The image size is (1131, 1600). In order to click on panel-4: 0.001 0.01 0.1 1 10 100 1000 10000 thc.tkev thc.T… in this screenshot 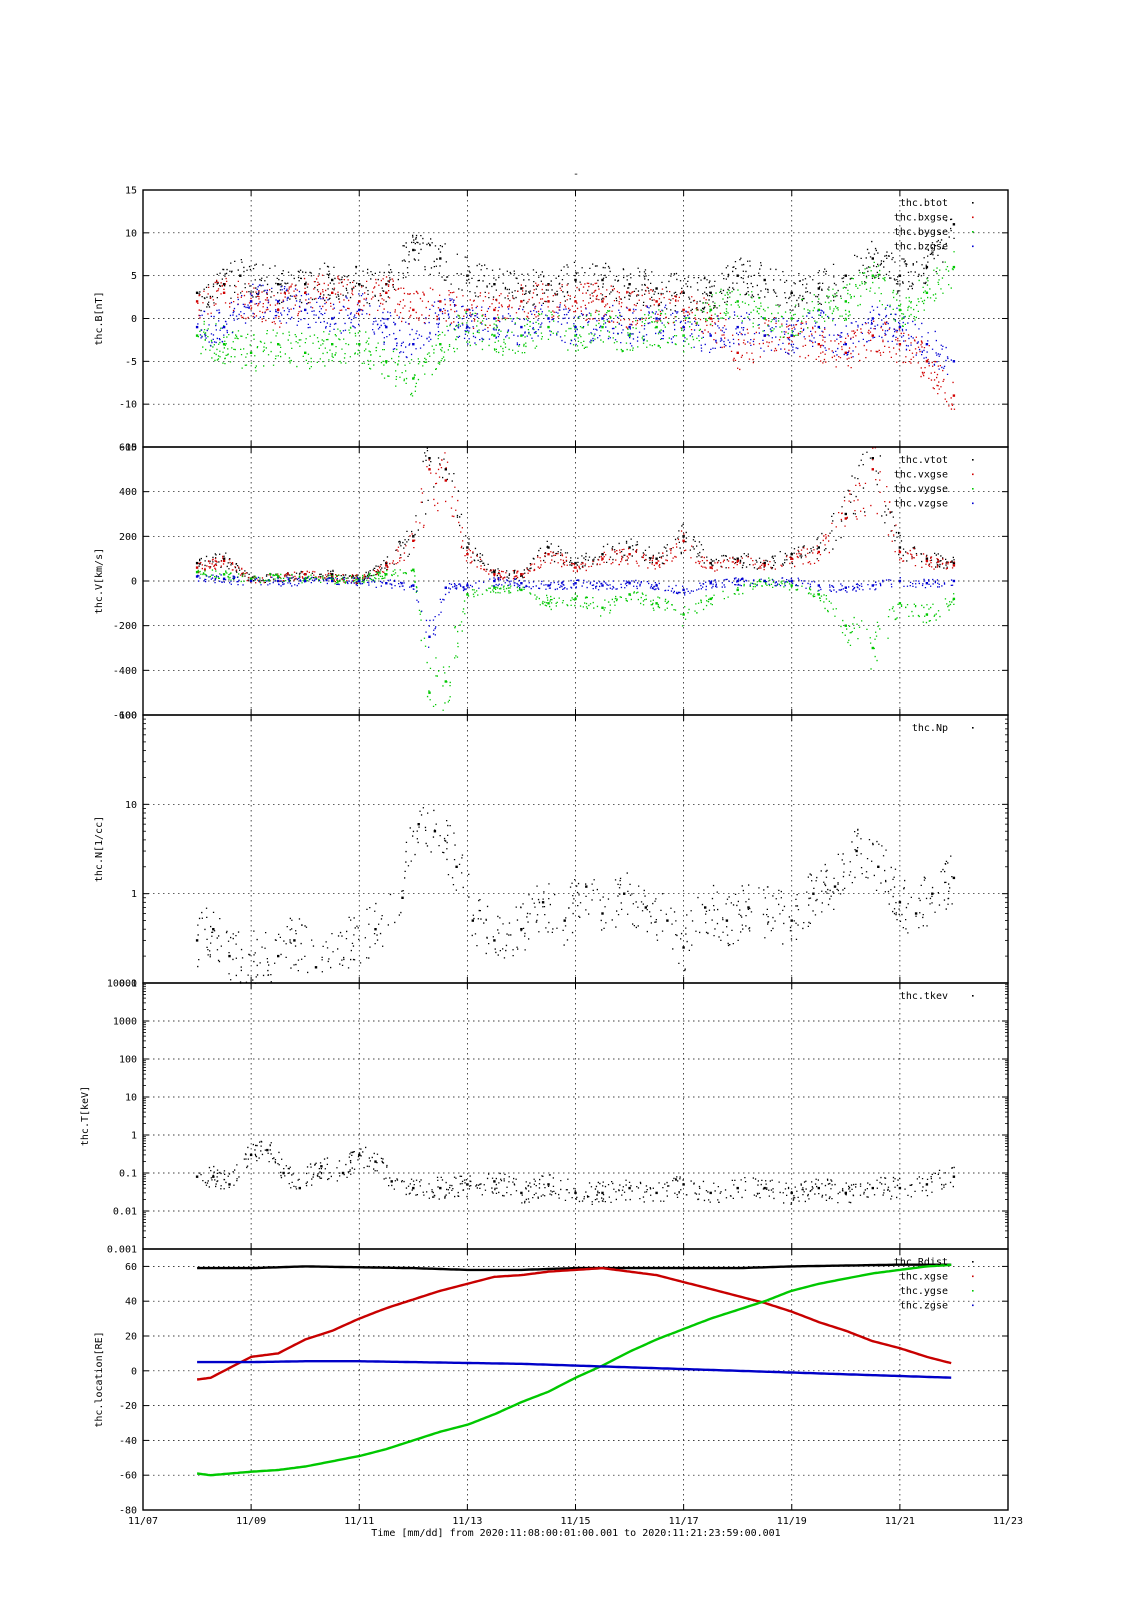, I will do `click(544, 1117)`.